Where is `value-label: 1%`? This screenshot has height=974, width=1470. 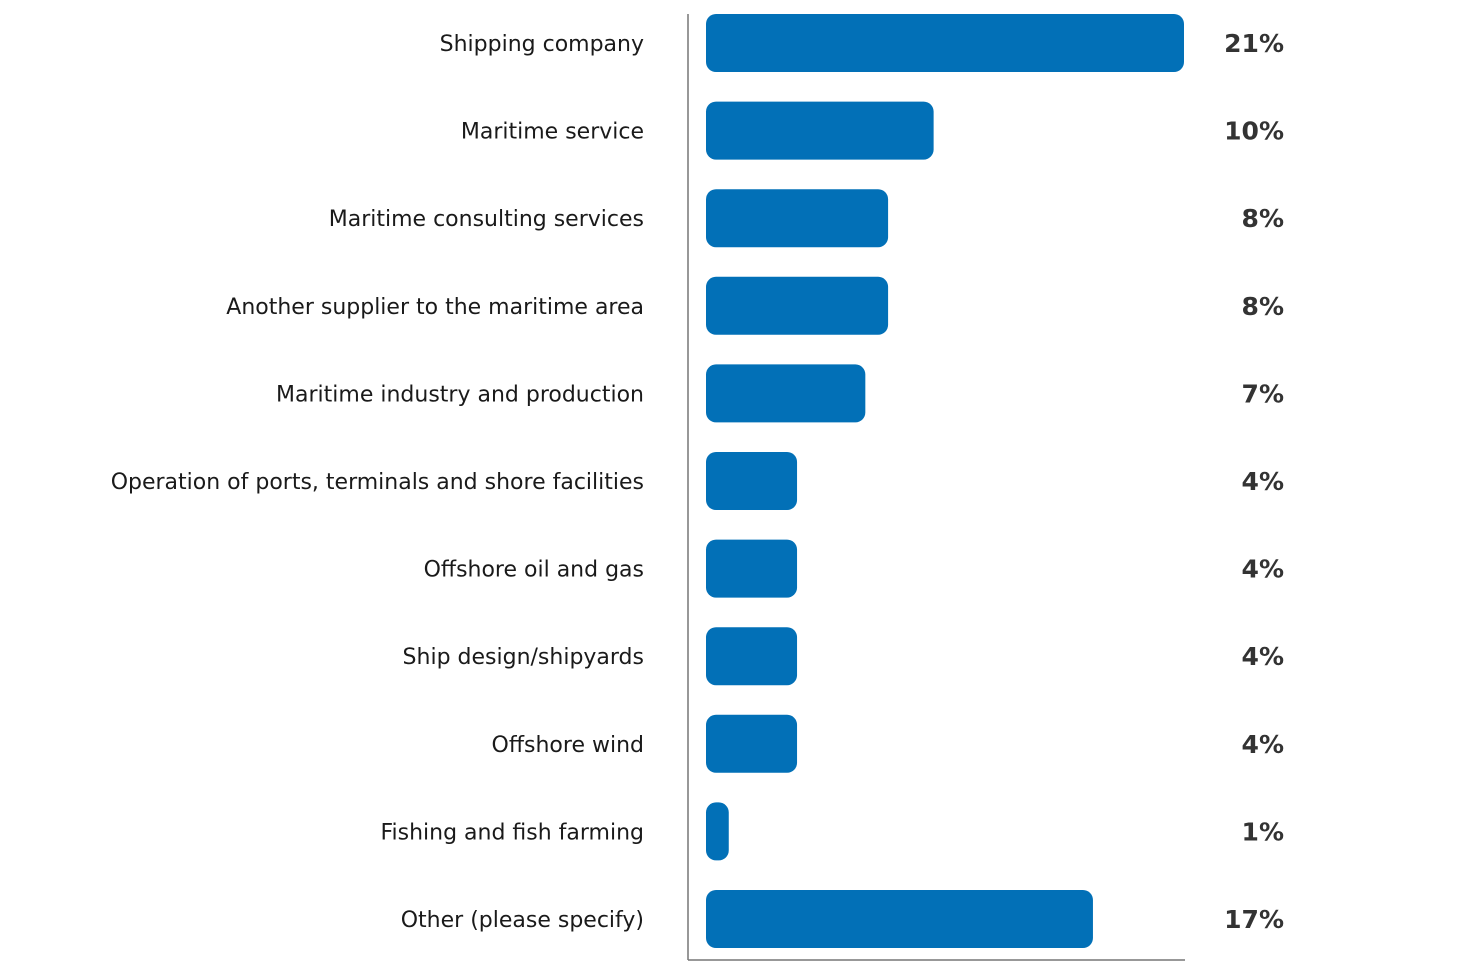 value-label: 1% is located at coordinates (1263, 831).